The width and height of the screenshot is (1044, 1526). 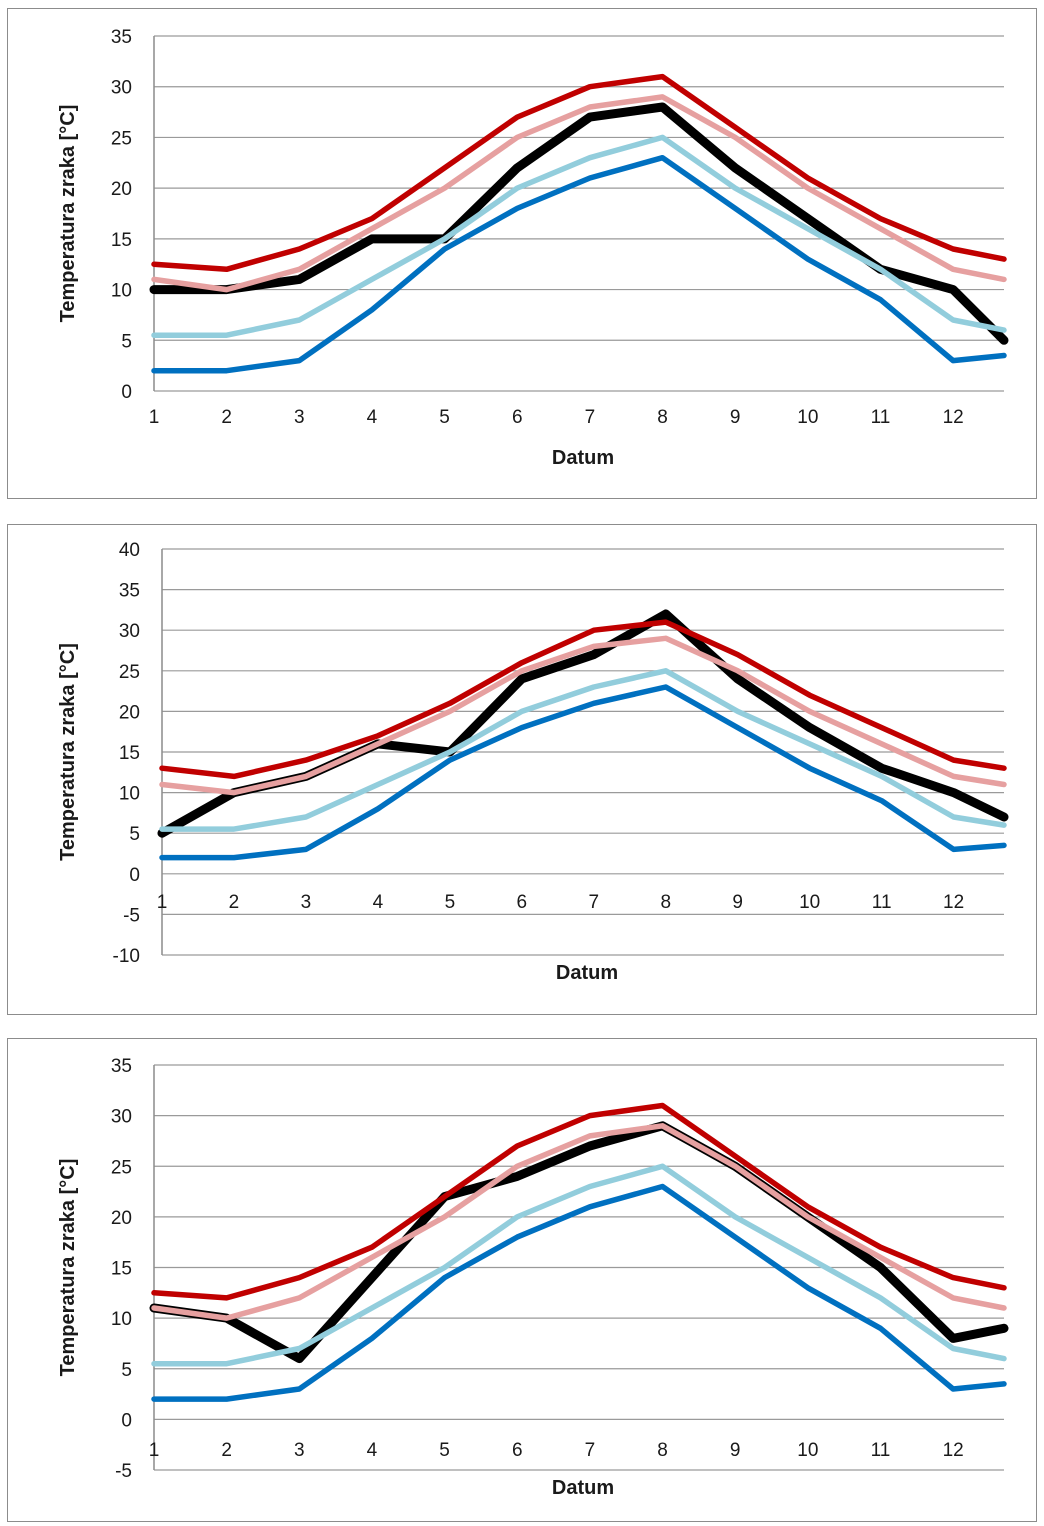 I want to click on y-tick-label: 40, so click(x=129, y=550).